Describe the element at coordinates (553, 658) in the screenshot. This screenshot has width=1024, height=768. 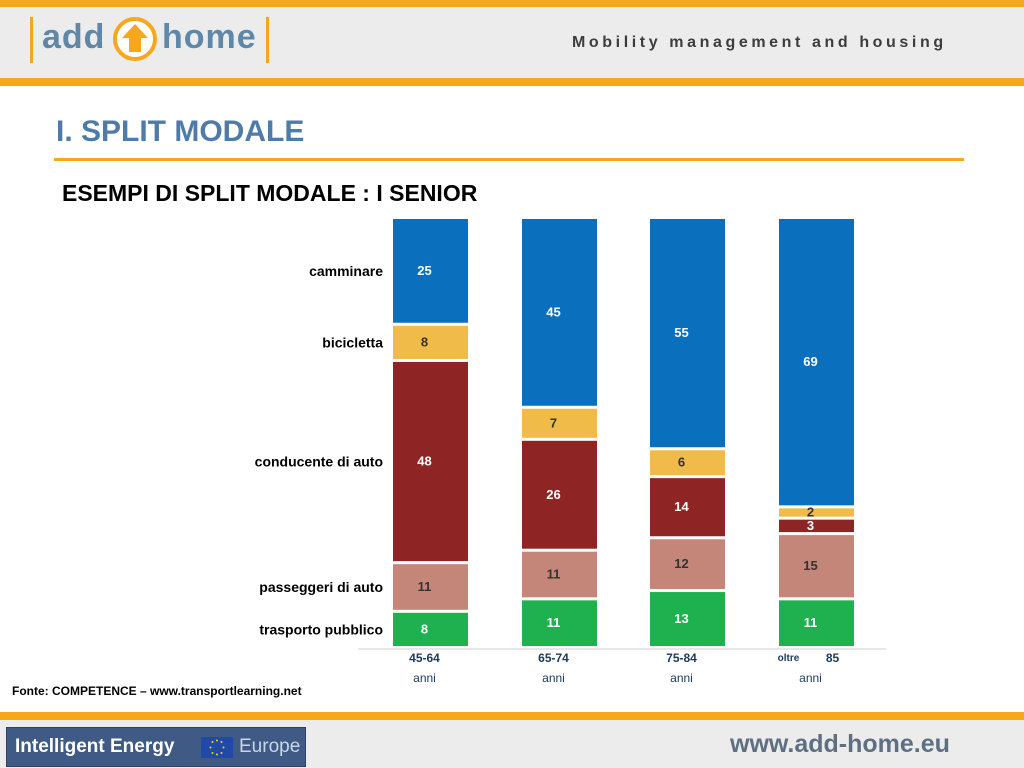
I see `tick-label-age: 65-74` at that location.